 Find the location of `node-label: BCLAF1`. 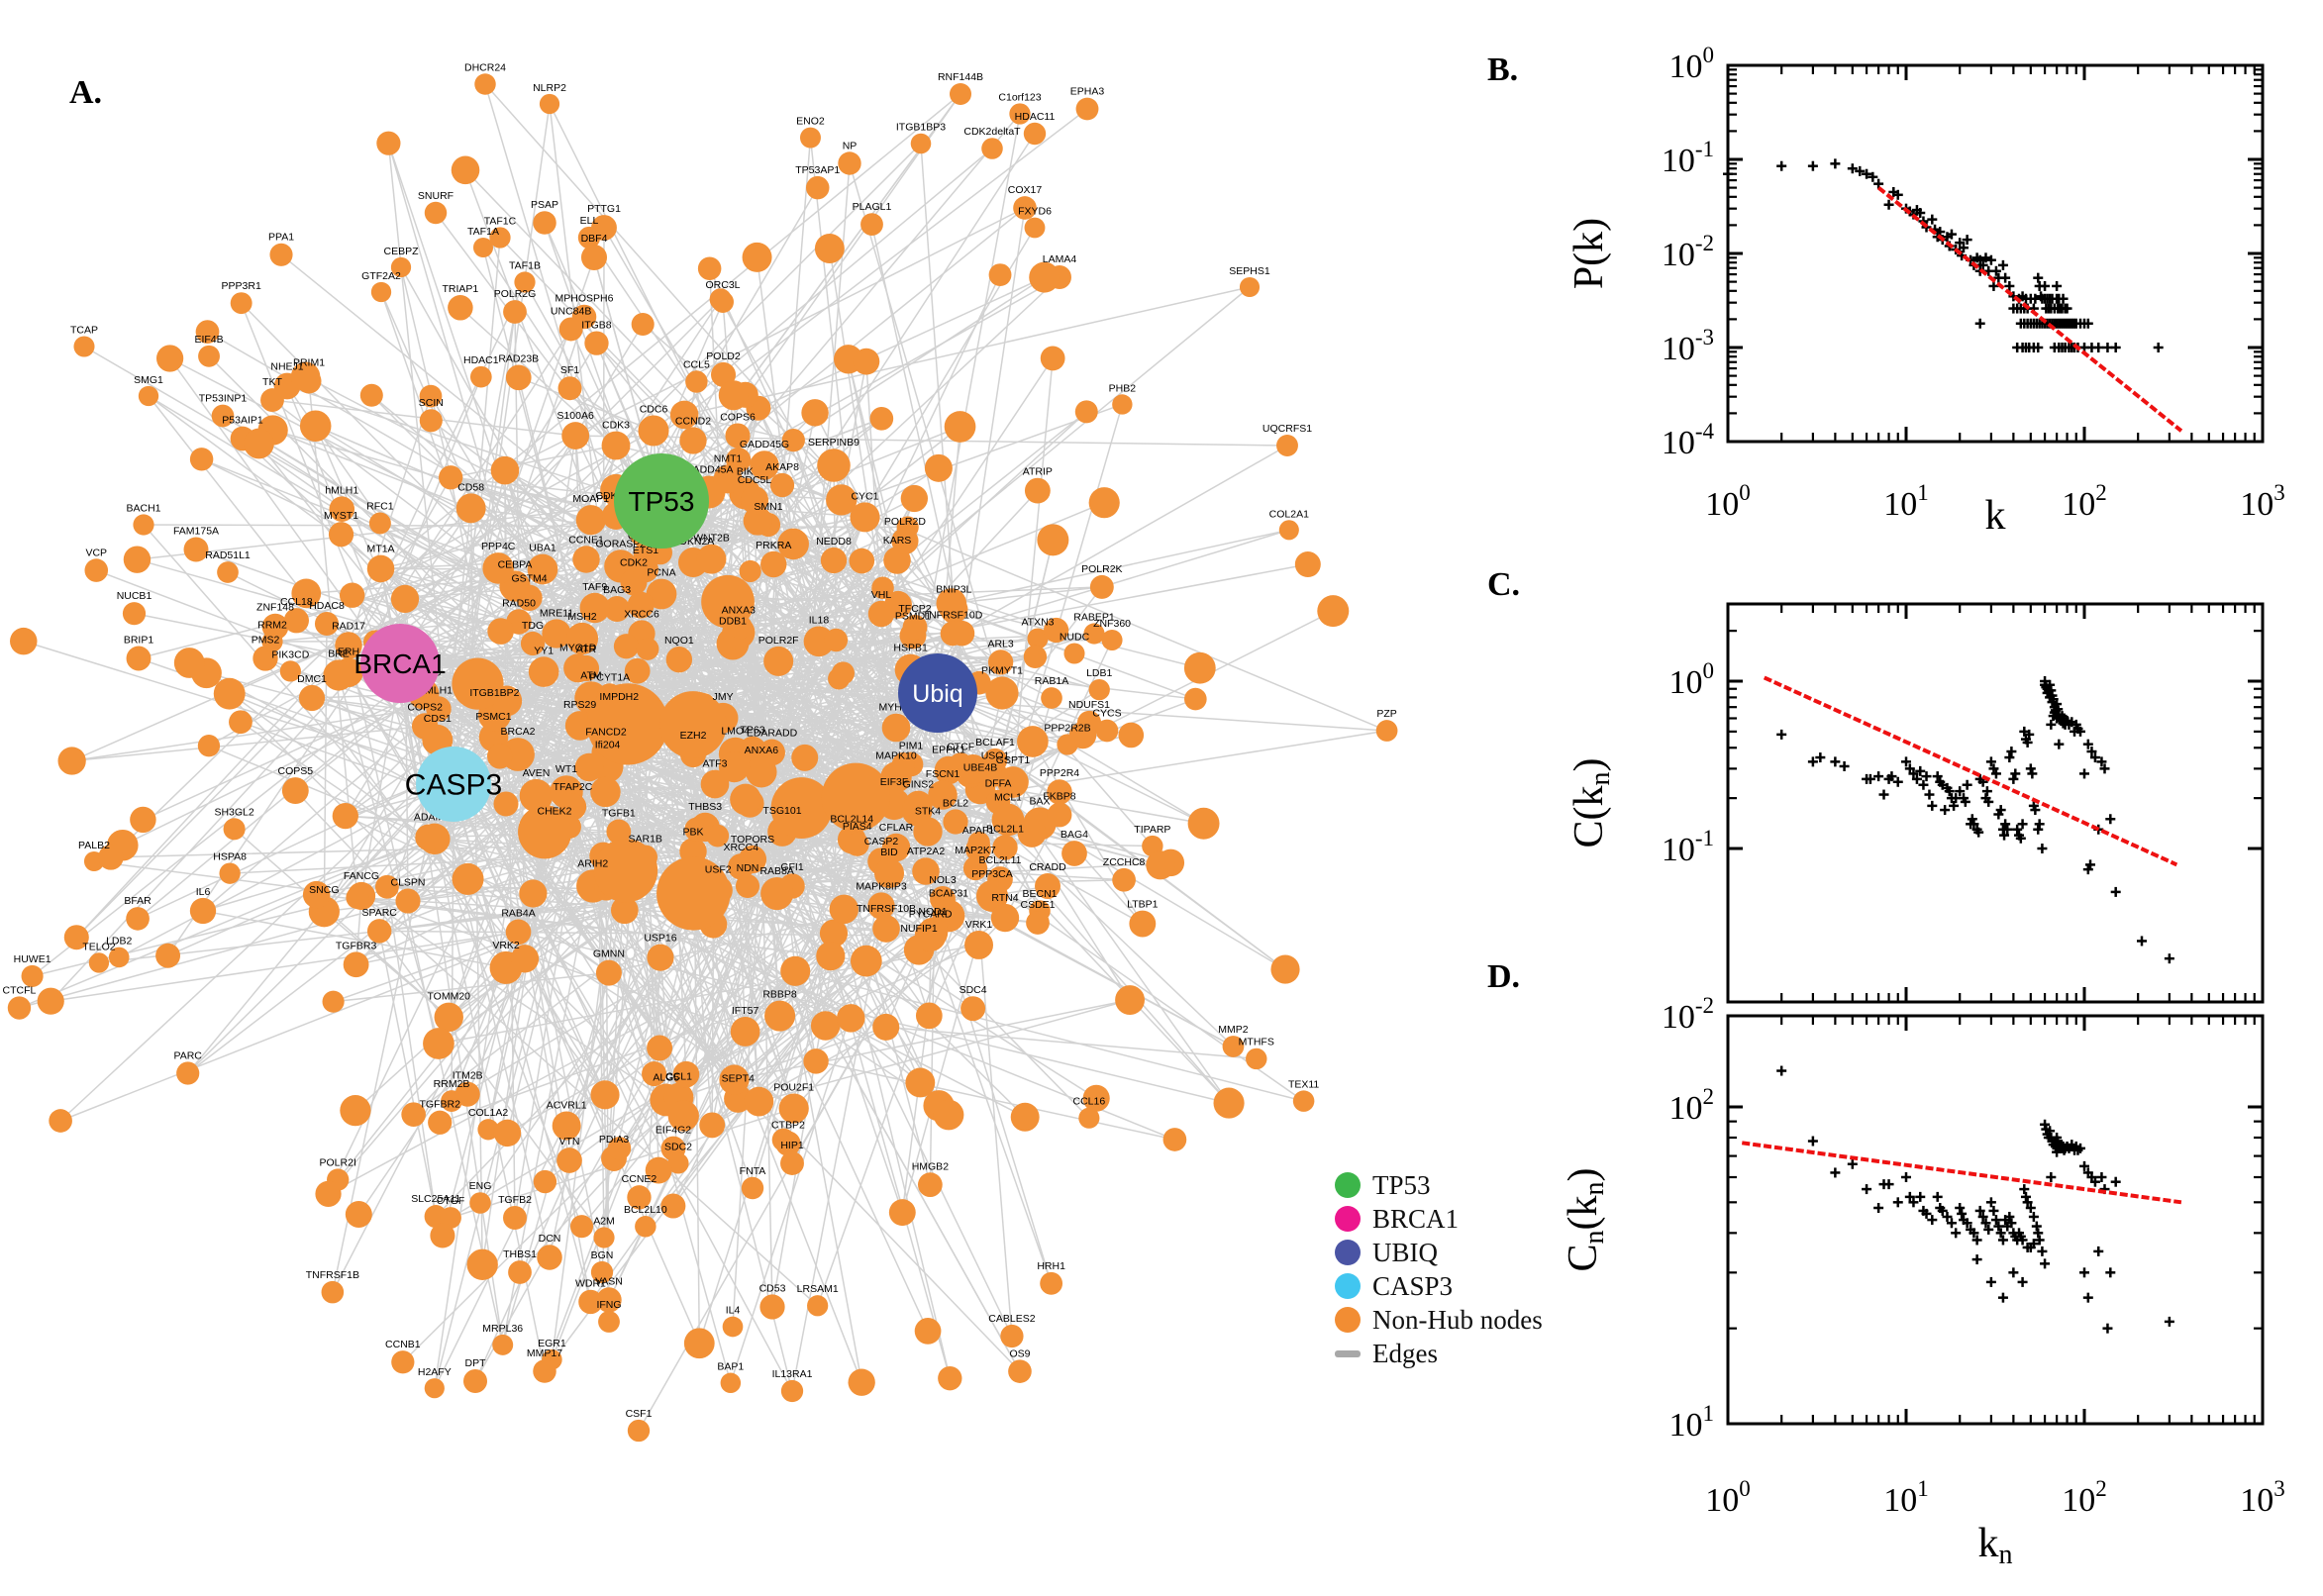

node-label: BCLAF1 is located at coordinates (995, 742).